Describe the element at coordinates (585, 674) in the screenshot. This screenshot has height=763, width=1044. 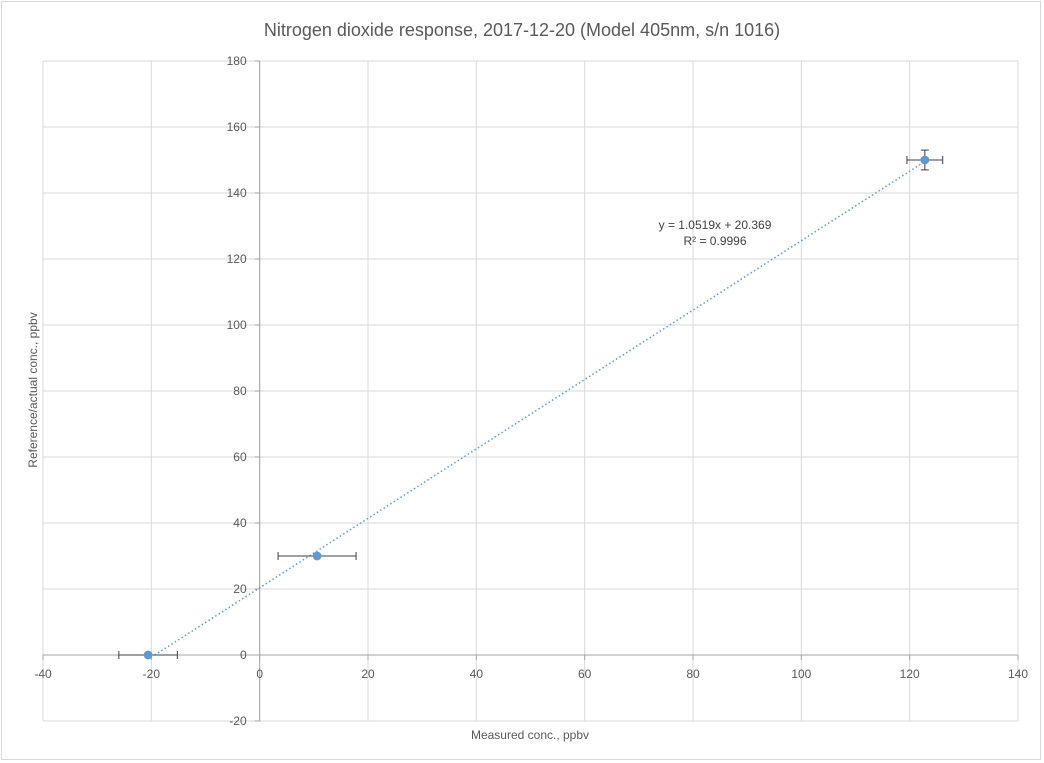
I see `x-tick-label: 60` at that location.